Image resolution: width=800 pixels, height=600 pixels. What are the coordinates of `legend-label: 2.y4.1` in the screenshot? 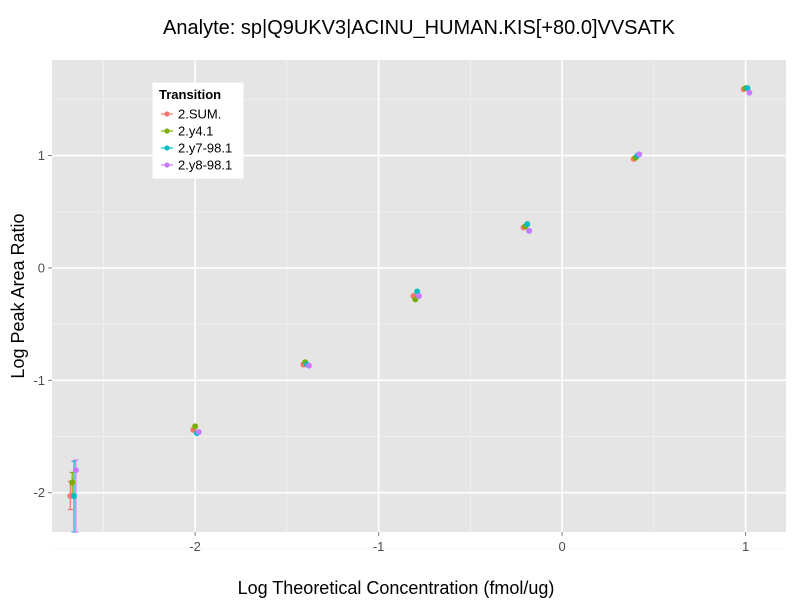 It's located at (195, 131).